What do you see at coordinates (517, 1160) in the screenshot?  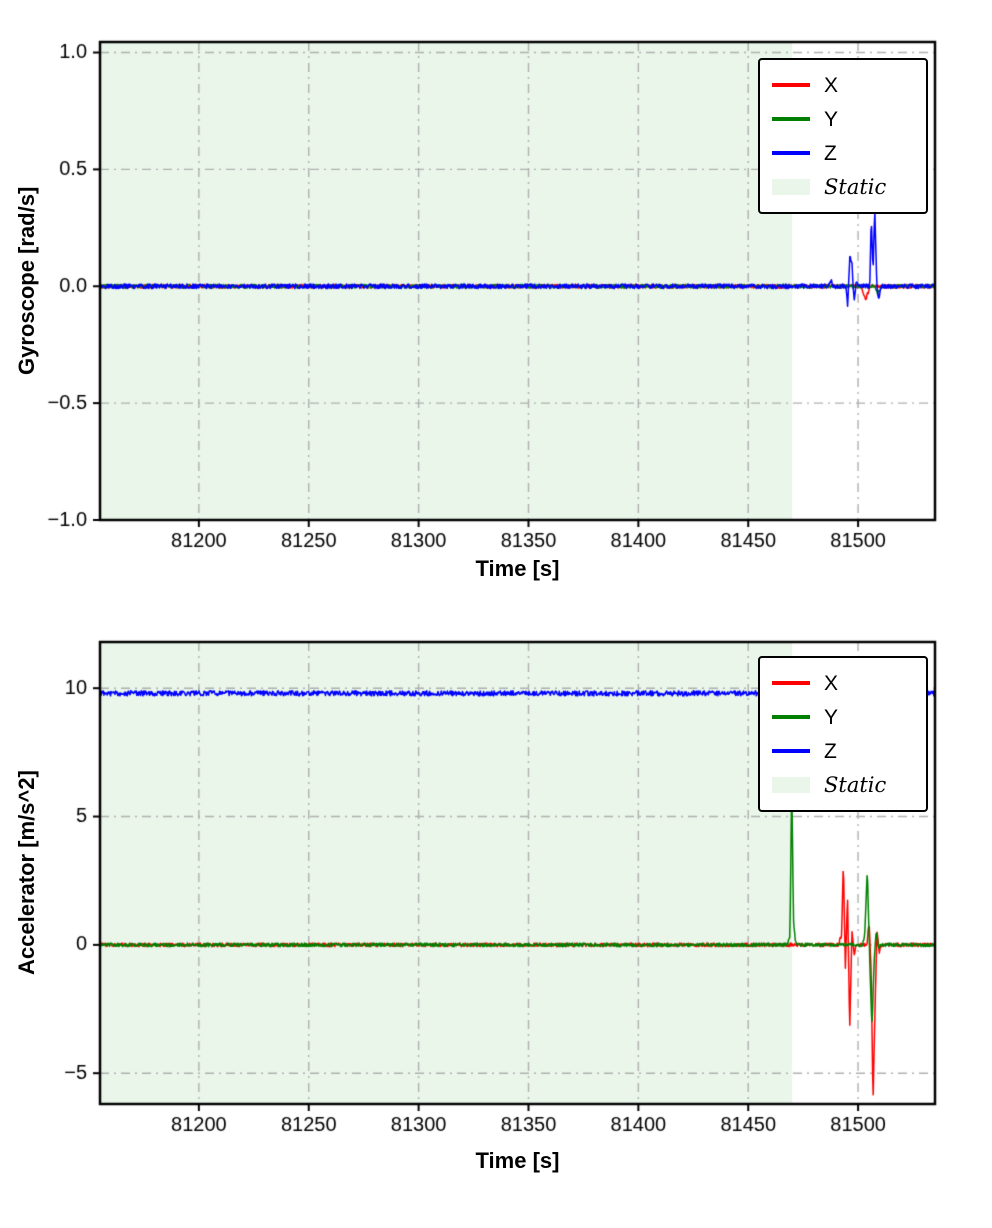 I see `accelerator-x-axis-label: Time [s]` at bounding box center [517, 1160].